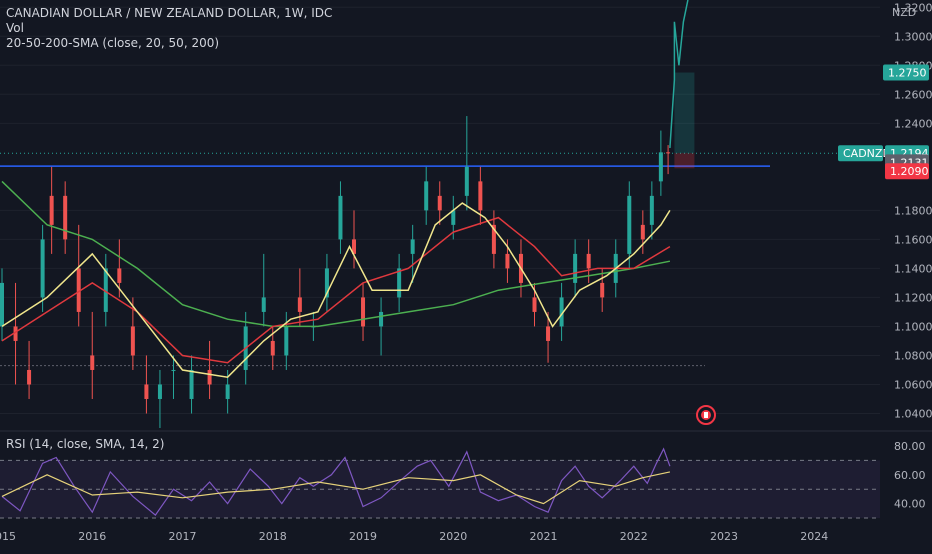 This screenshot has height=554, width=932. Describe the element at coordinates (336, 488) in the screenshot. I see `rsi-sma-line` at that location.